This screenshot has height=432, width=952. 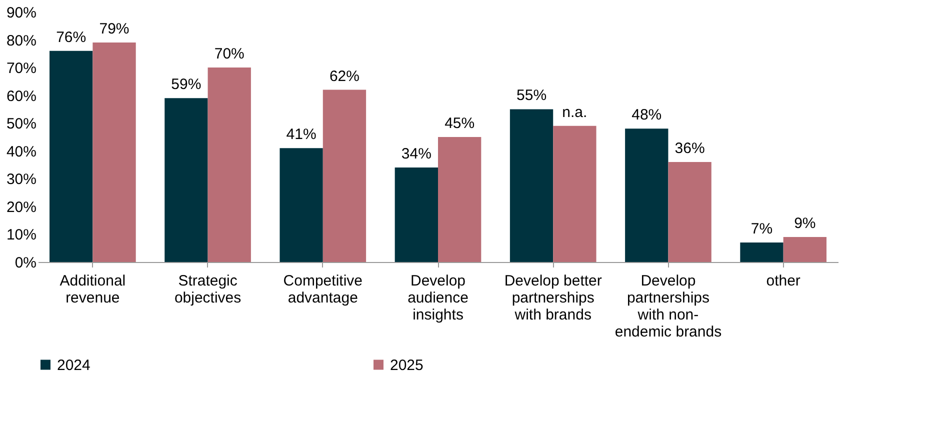 I want to click on x-tick-label: Competitive advantage, so click(x=322, y=289).